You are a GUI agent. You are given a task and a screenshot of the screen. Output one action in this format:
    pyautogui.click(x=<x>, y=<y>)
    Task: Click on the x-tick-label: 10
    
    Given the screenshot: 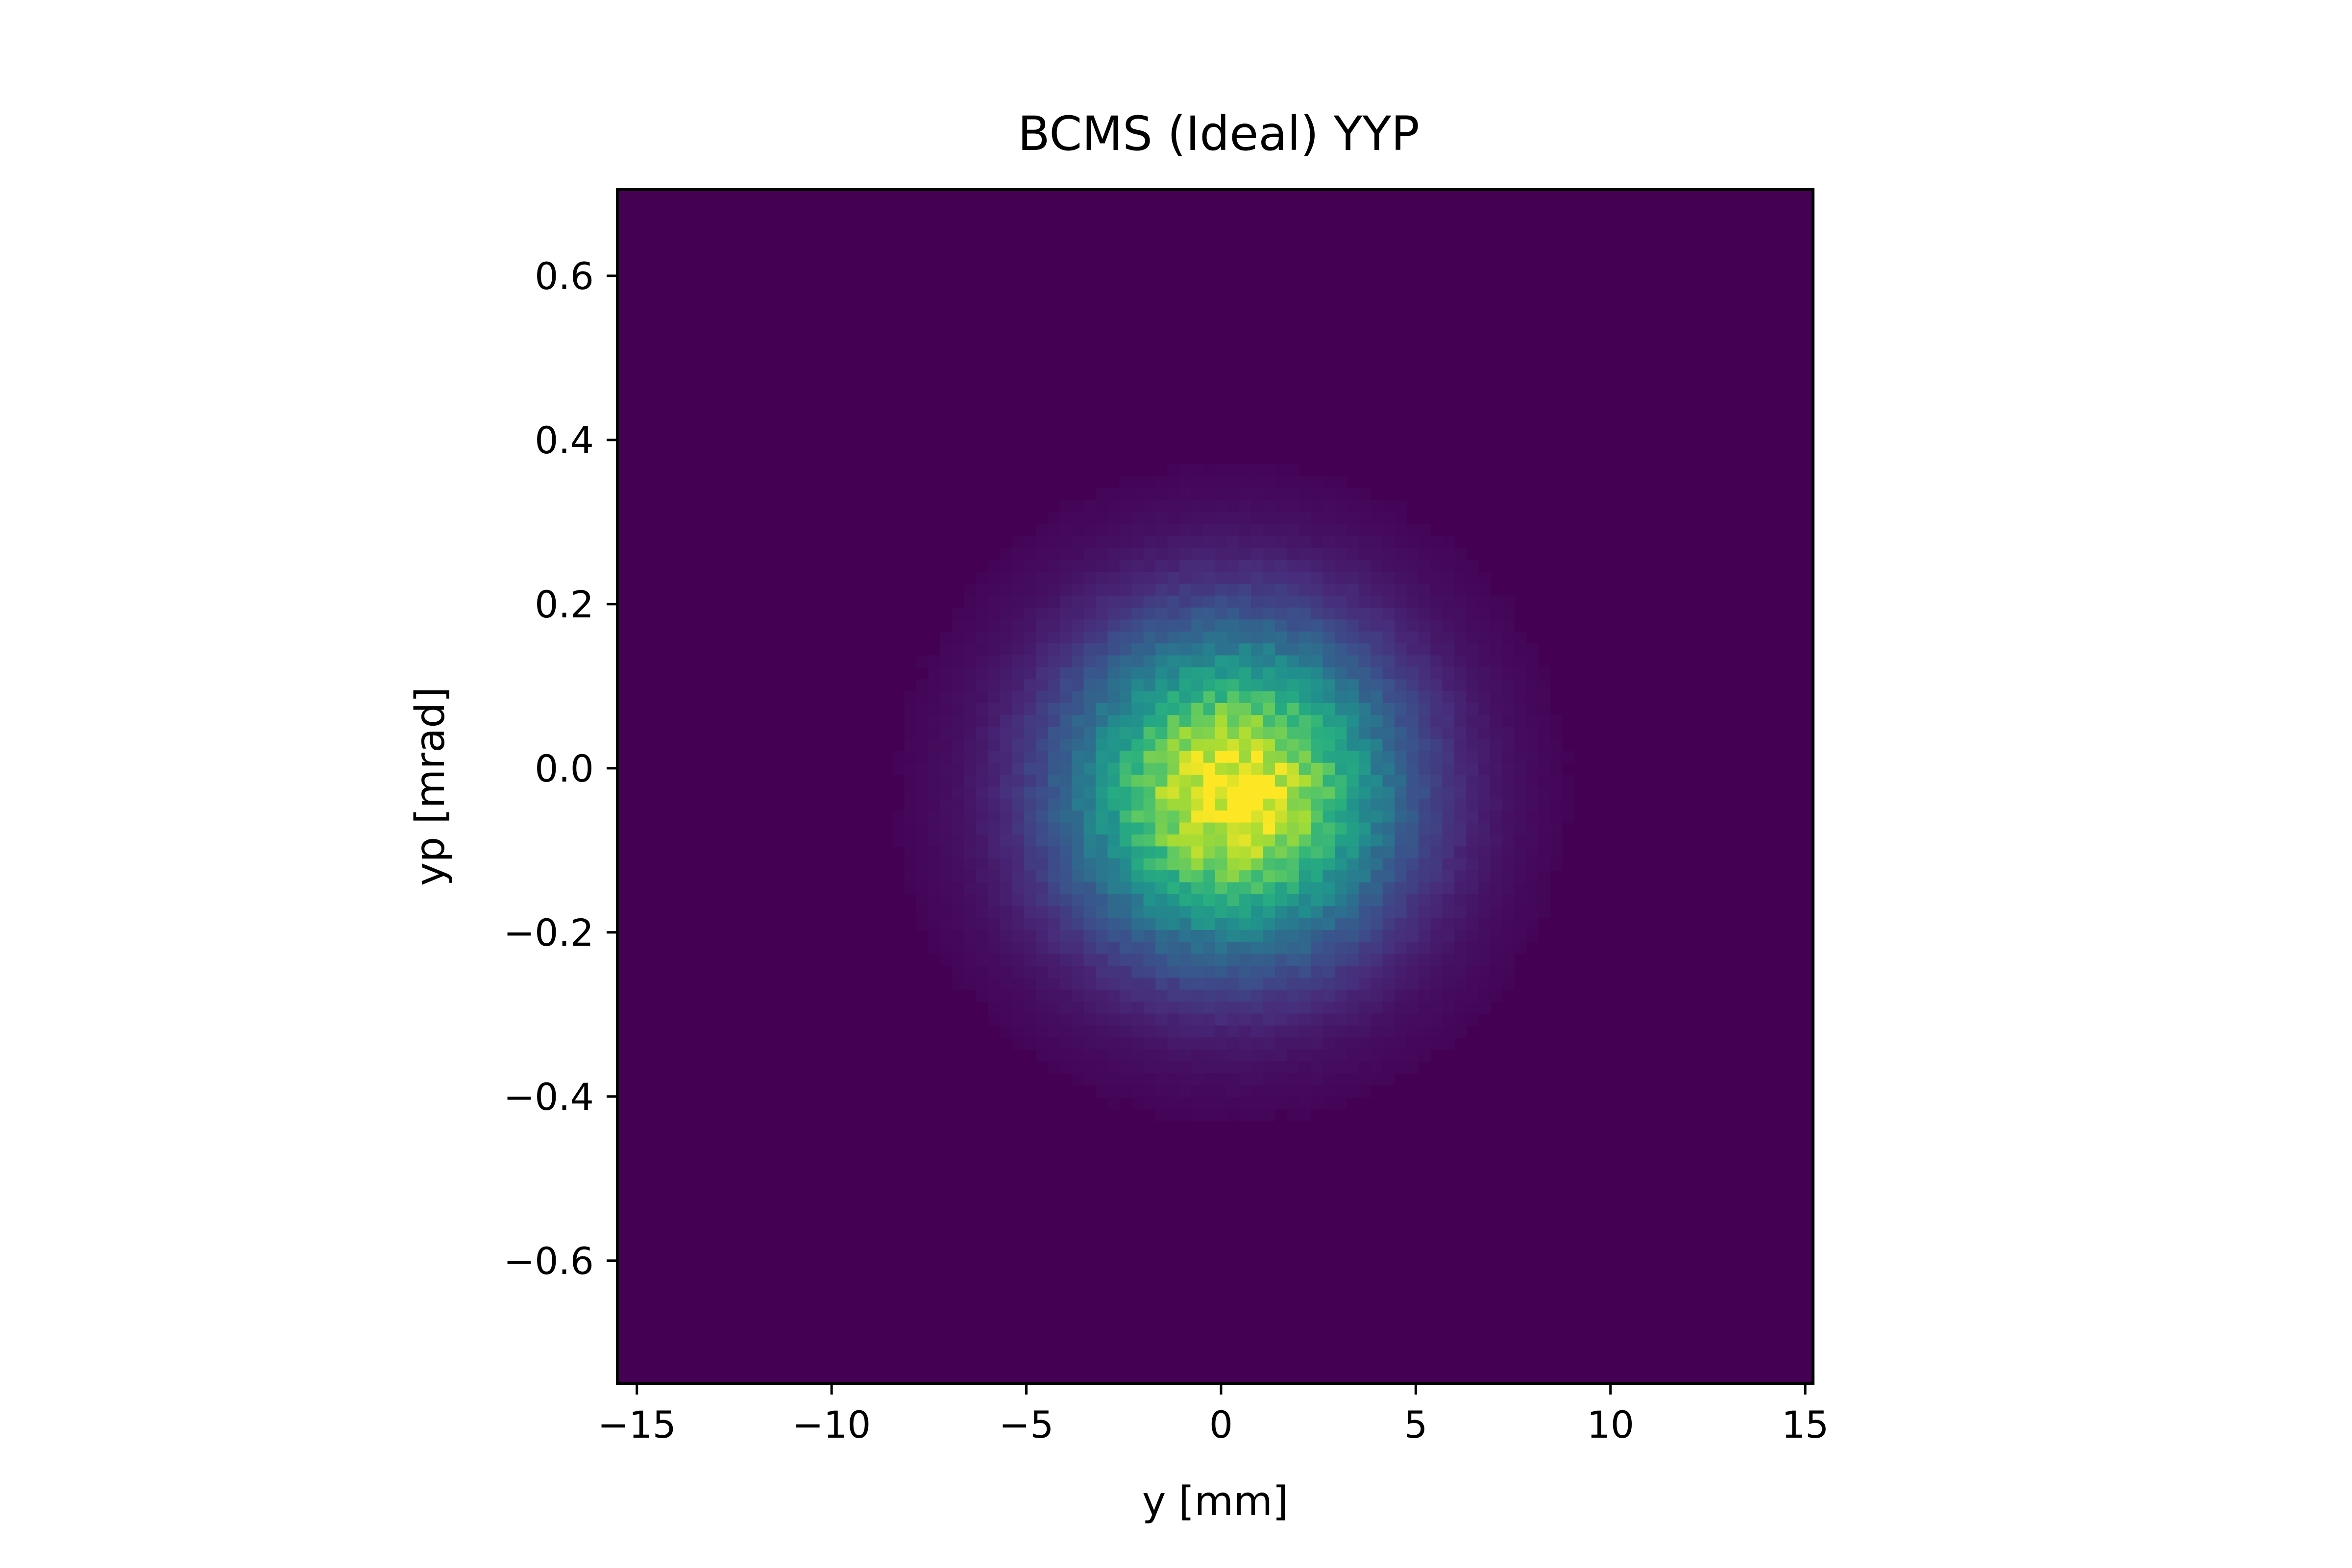 What is the action you would take?
    pyautogui.click(x=1610, y=1424)
    